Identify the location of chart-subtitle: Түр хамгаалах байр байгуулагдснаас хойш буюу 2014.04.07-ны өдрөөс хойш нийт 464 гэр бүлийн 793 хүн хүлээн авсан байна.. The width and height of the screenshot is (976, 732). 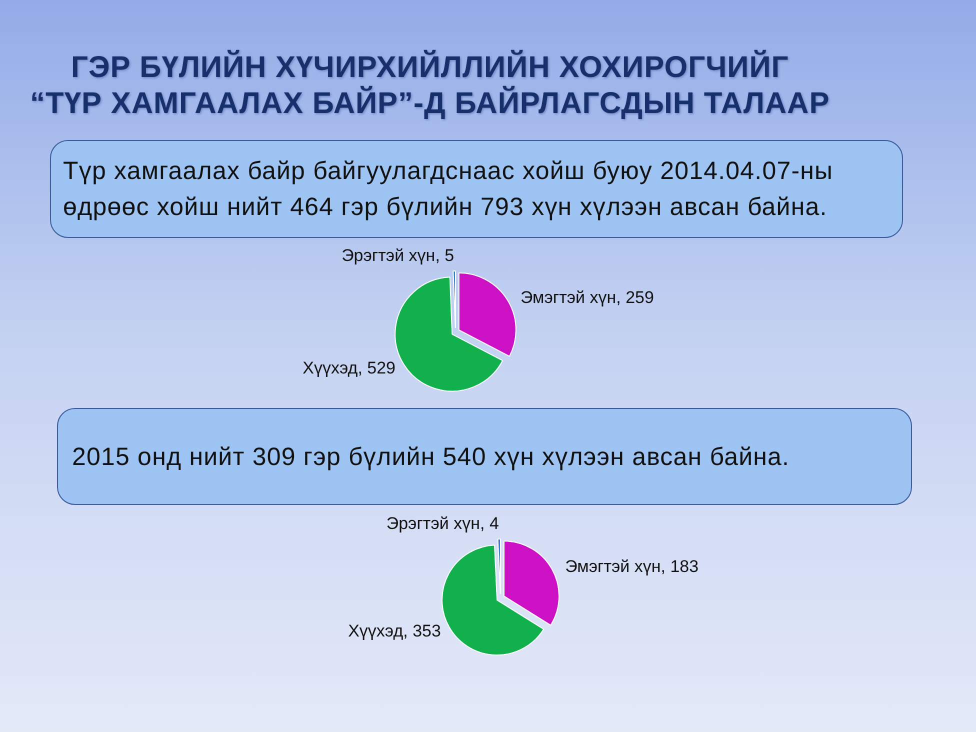
(448, 189).